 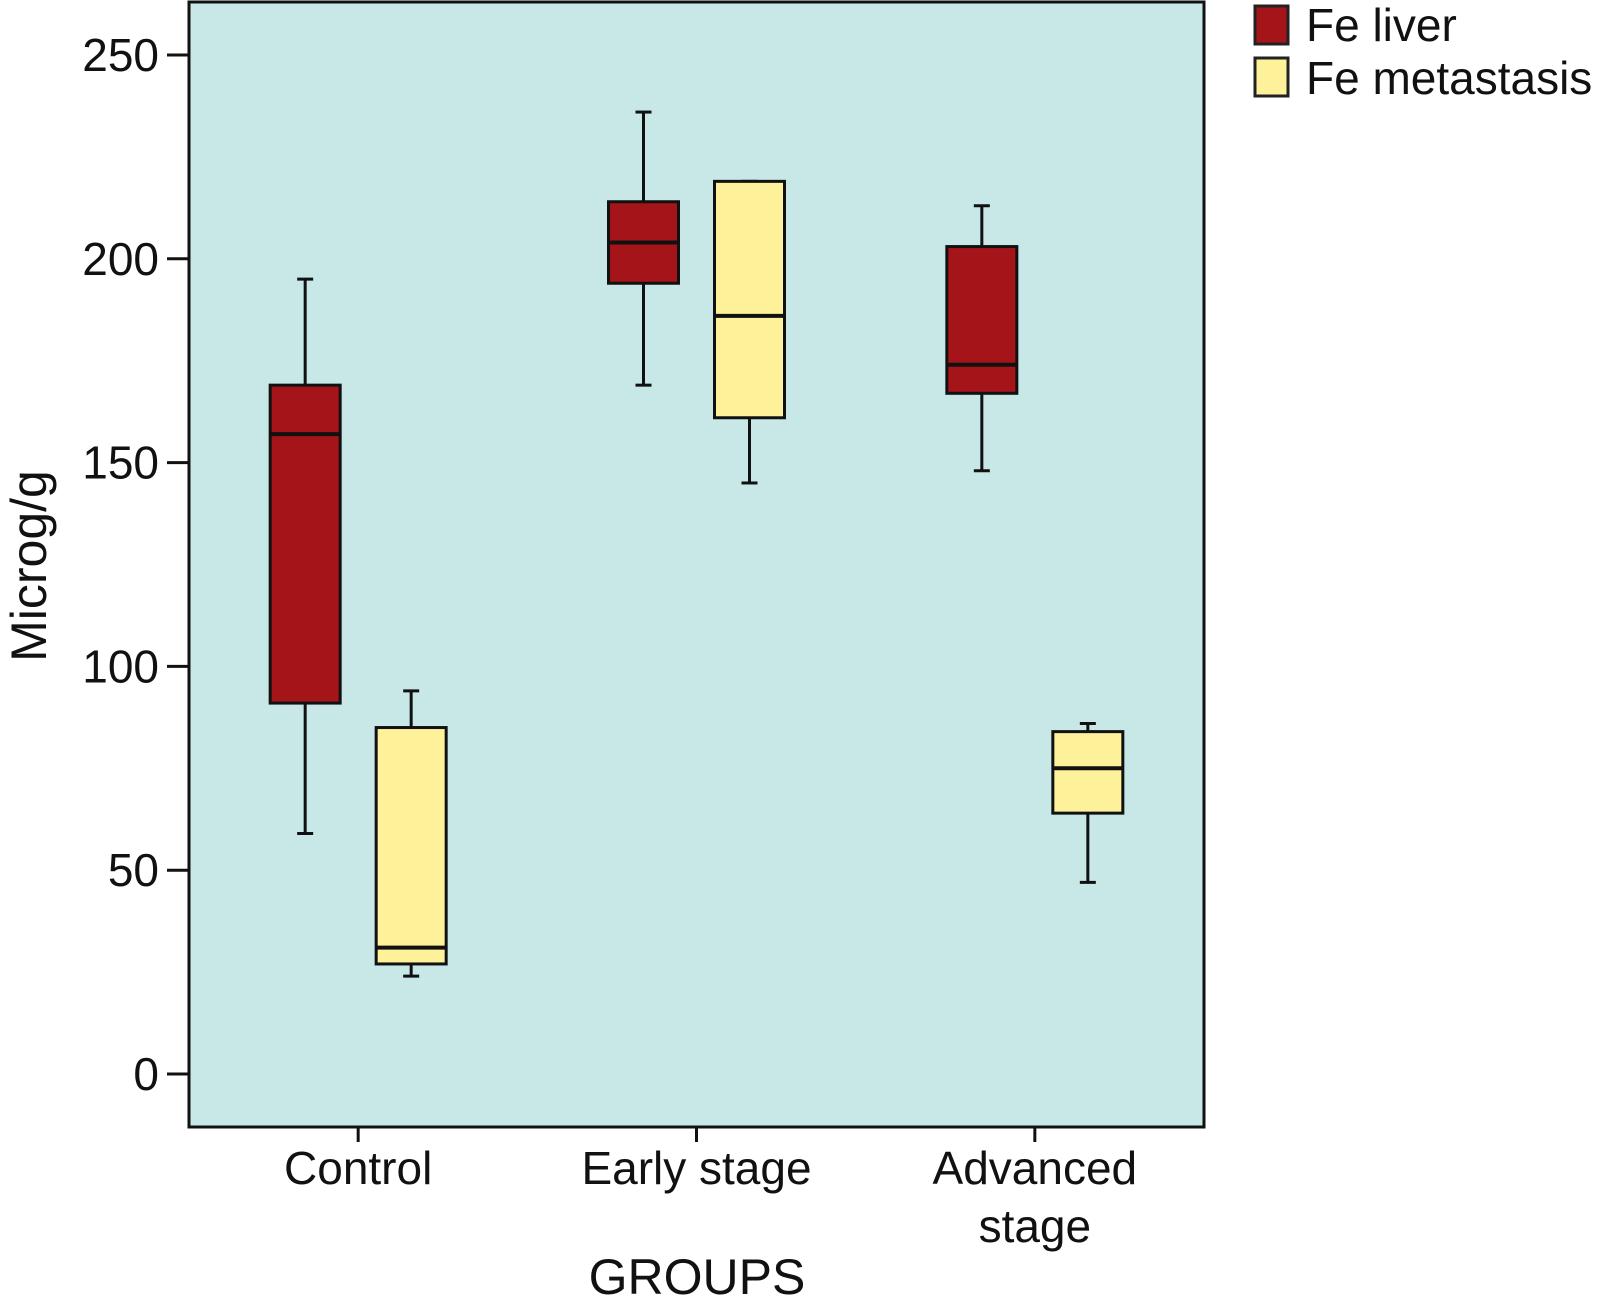 What do you see at coordinates (120, 259) in the screenshot?
I see `y-tick-label-200: 200` at bounding box center [120, 259].